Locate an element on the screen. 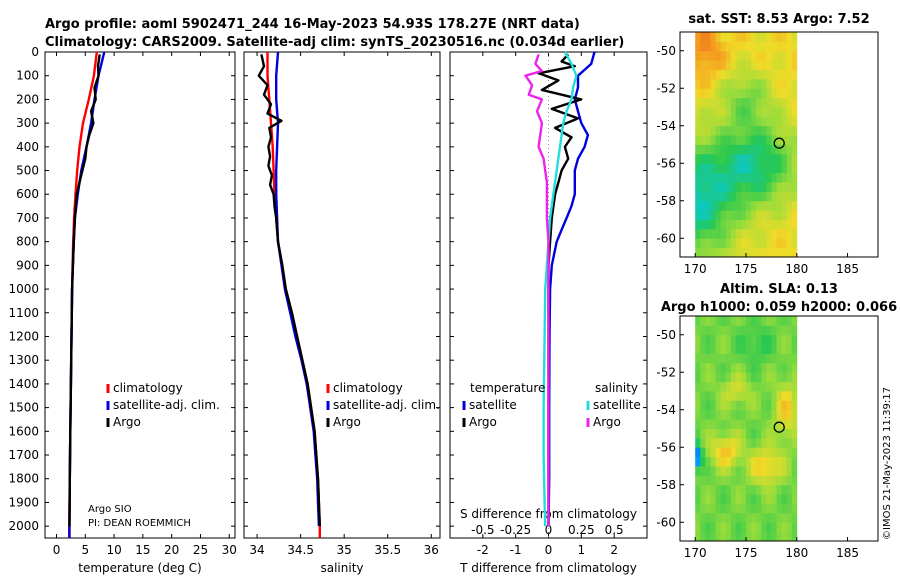  depth-tick-label: 0 is located at coordinates (35, 52).